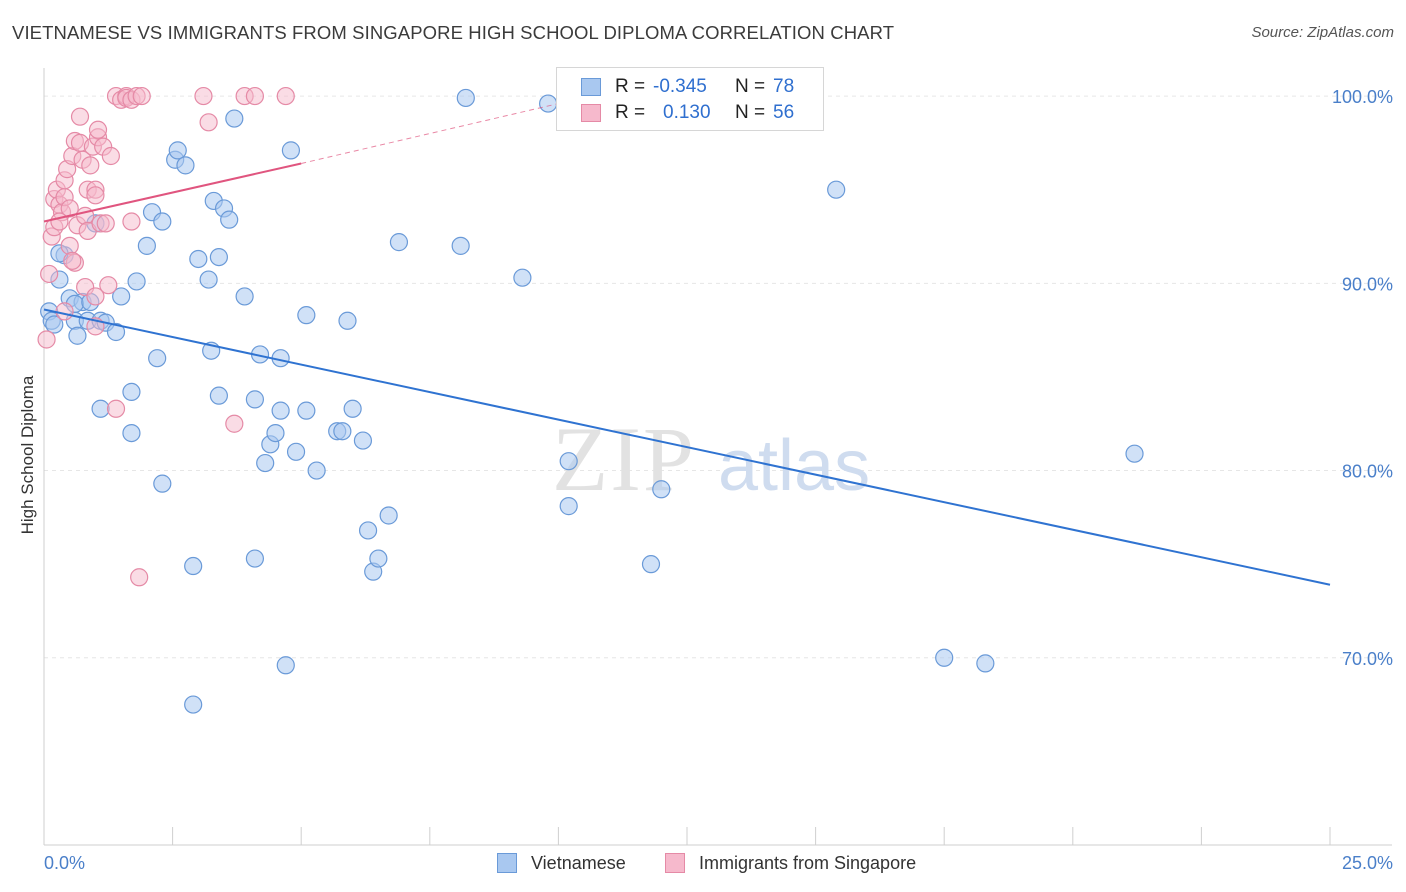  Describe the element at coordinates (690, 99) in the screenshot. I see `correlation-legend: R = -0.345 N = 78 R = 0.130 N = 56` at that location.